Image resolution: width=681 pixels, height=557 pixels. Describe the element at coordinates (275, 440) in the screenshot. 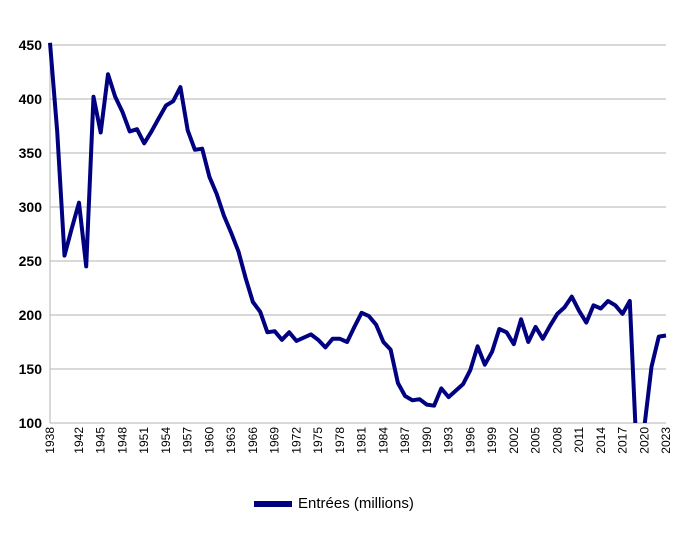

I see `x-tick-label: 1969` at that location.